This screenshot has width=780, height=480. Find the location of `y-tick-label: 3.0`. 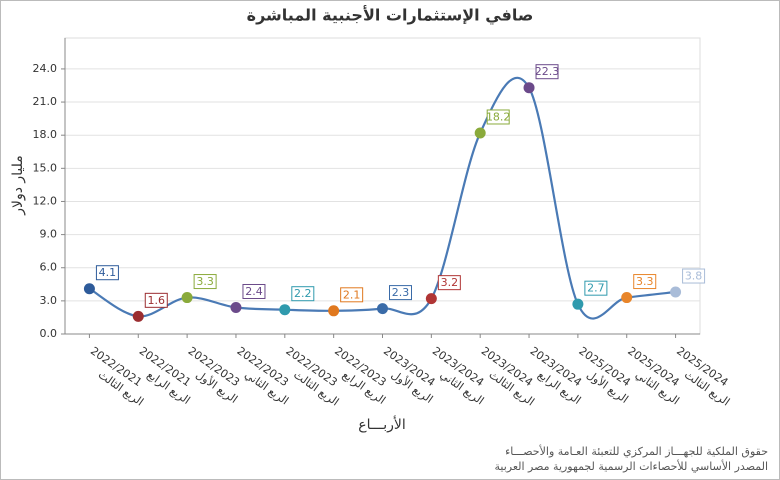

y-tick-label: 3.0 is located at coordinates (49, 300).